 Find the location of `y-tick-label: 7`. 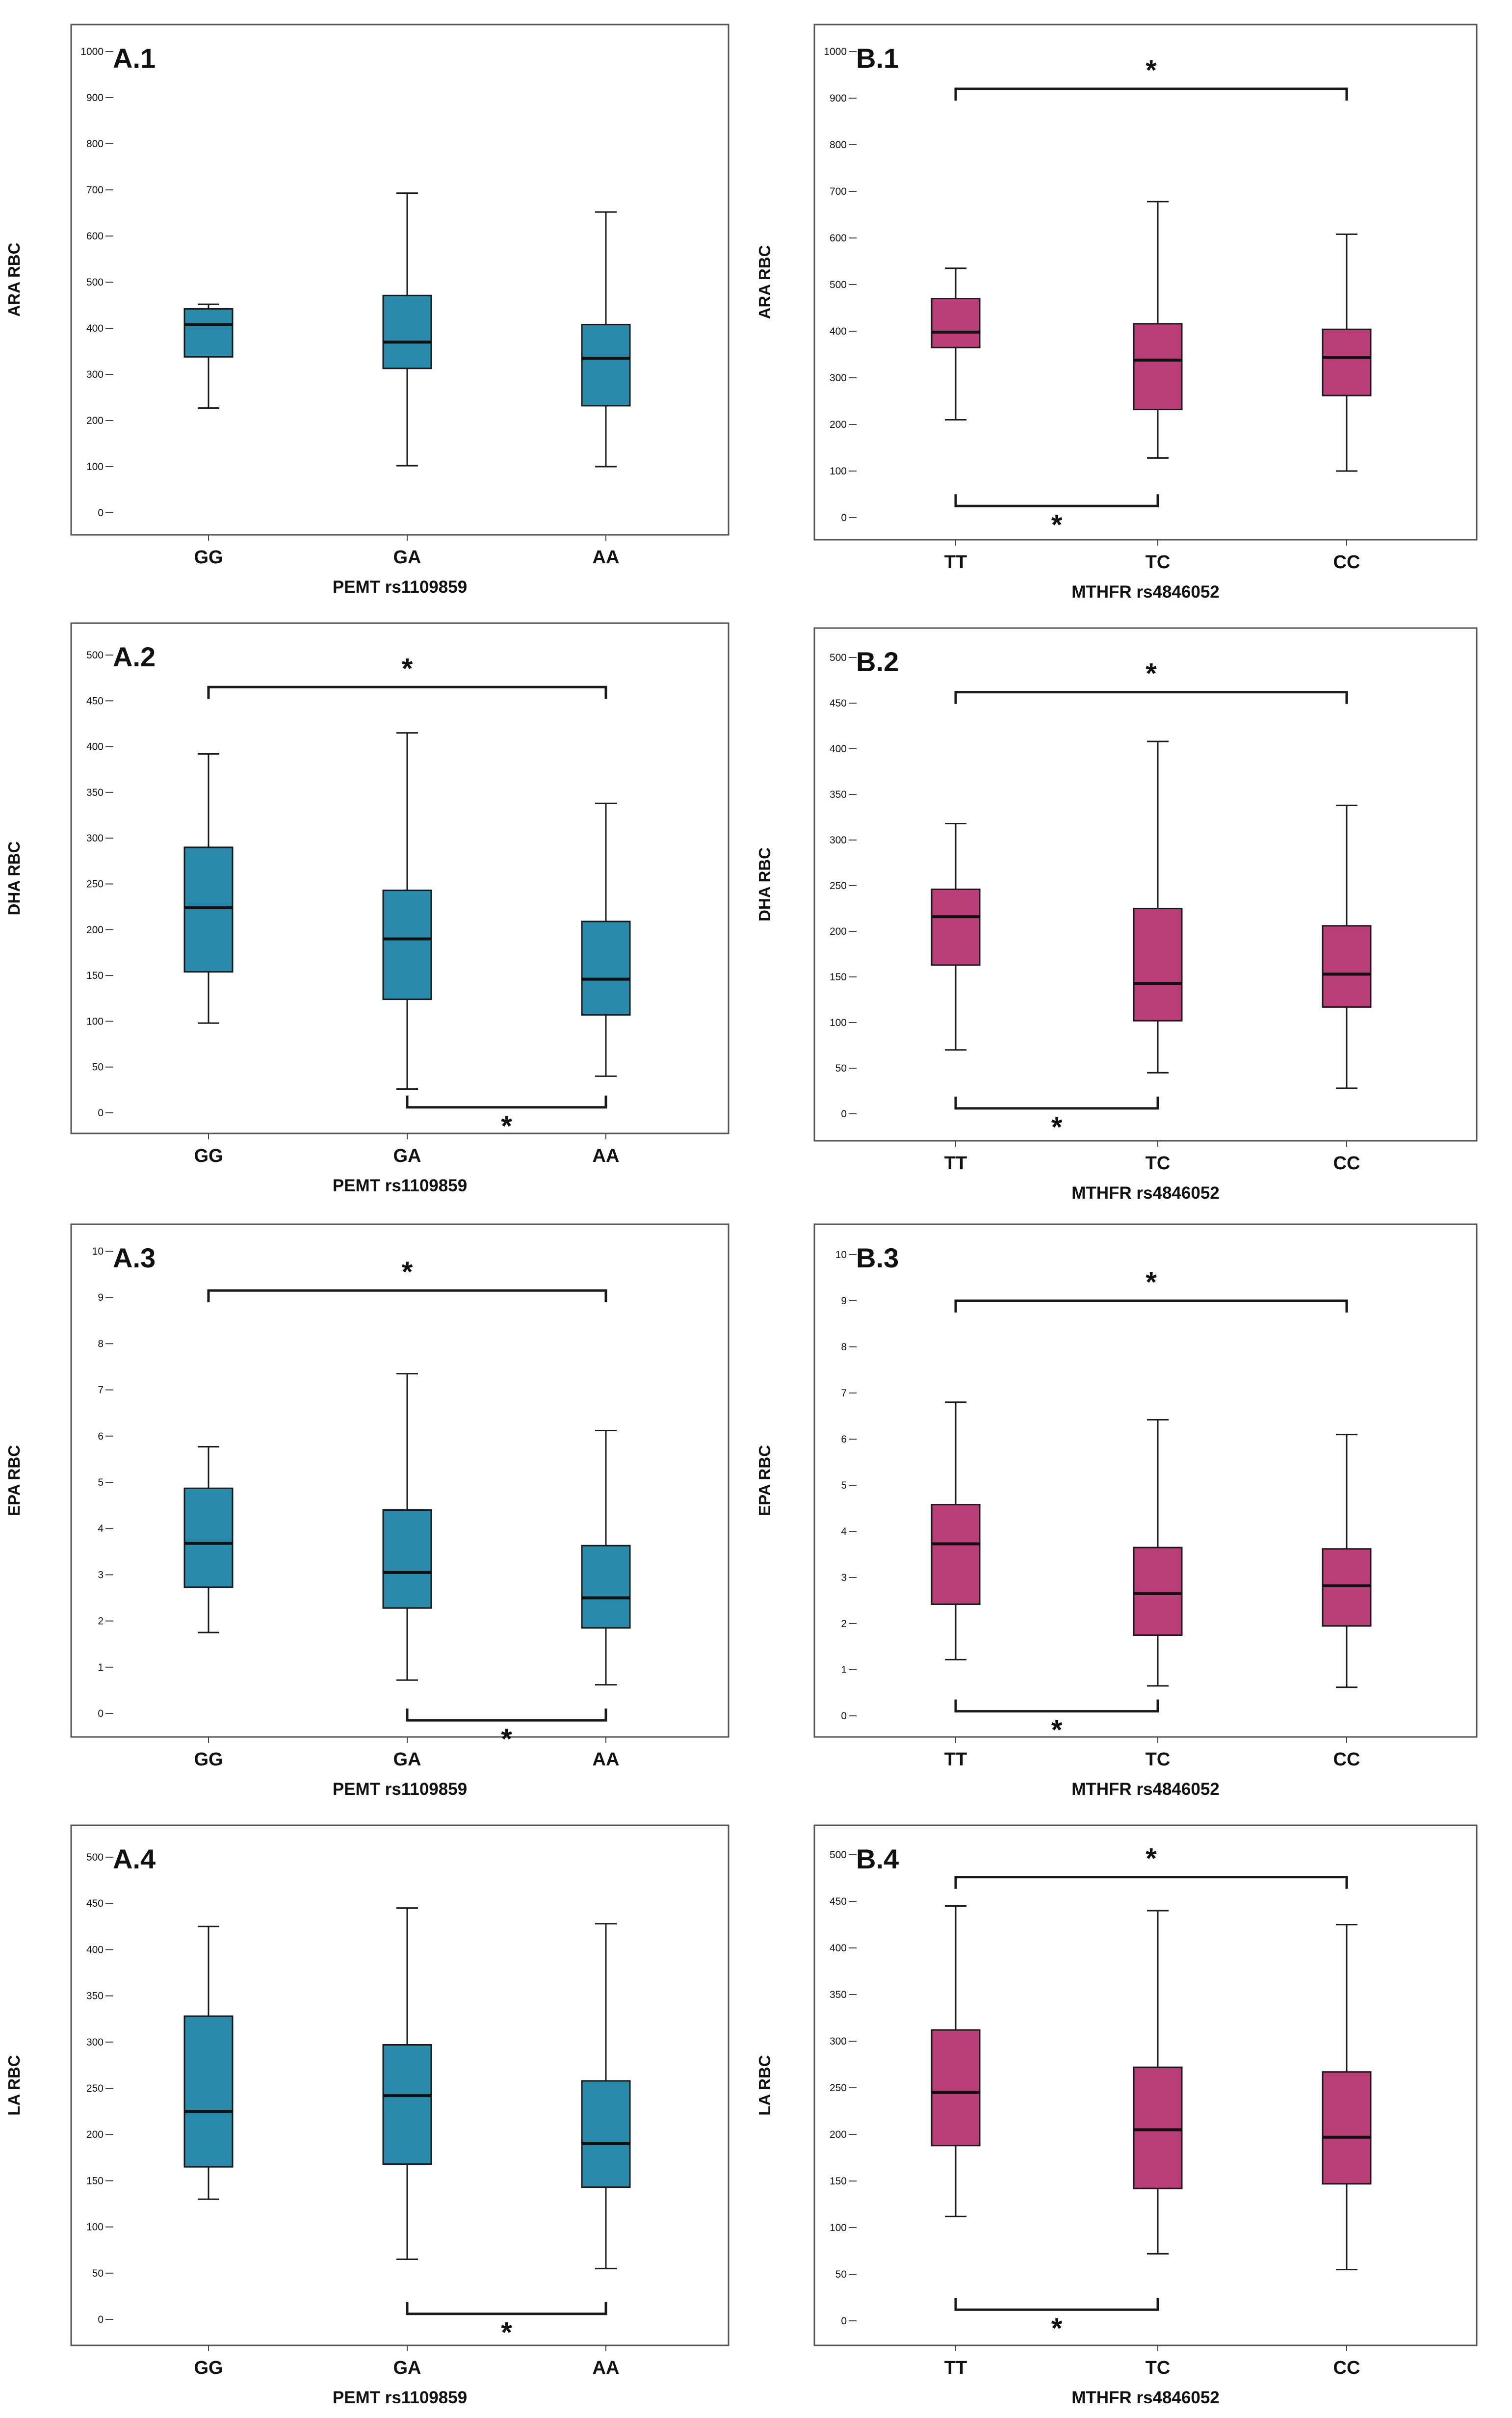

y-tick-label: 7 is located at coordinates (101, 1390).